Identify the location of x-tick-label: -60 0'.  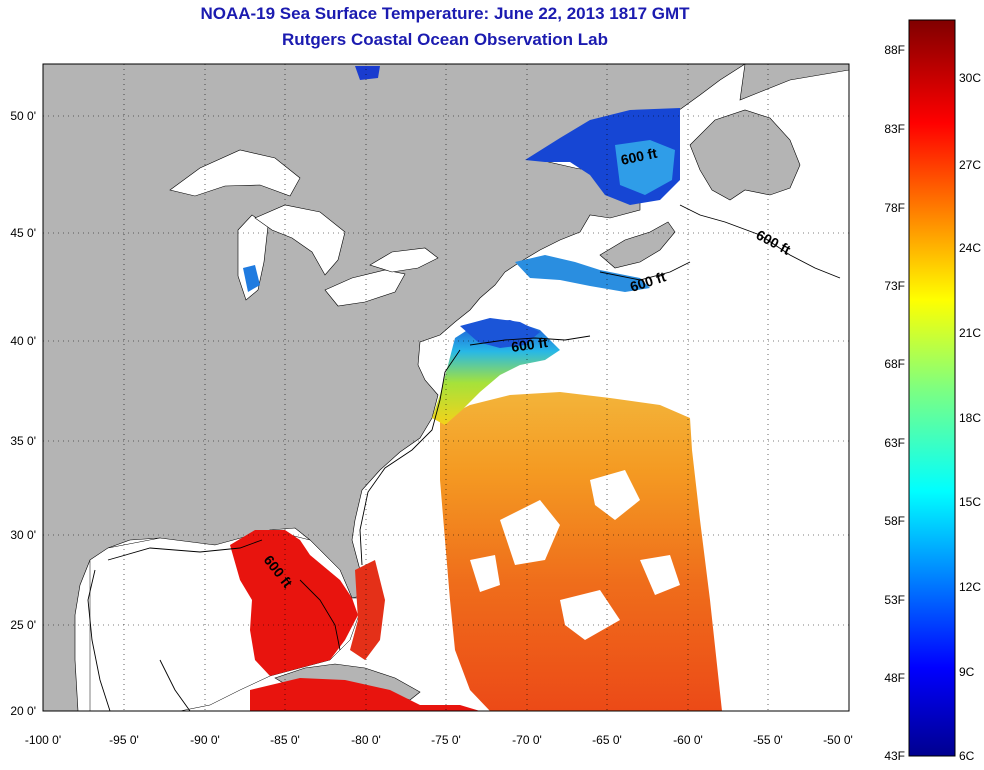
(688, 740).